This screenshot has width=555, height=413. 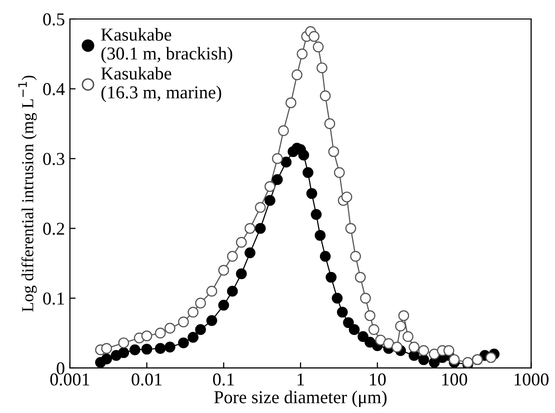 What do you see at coordinates (223, 379) in the screenshot?
I see `x-tick-label: 0.1` at bounding box center [223, 379].